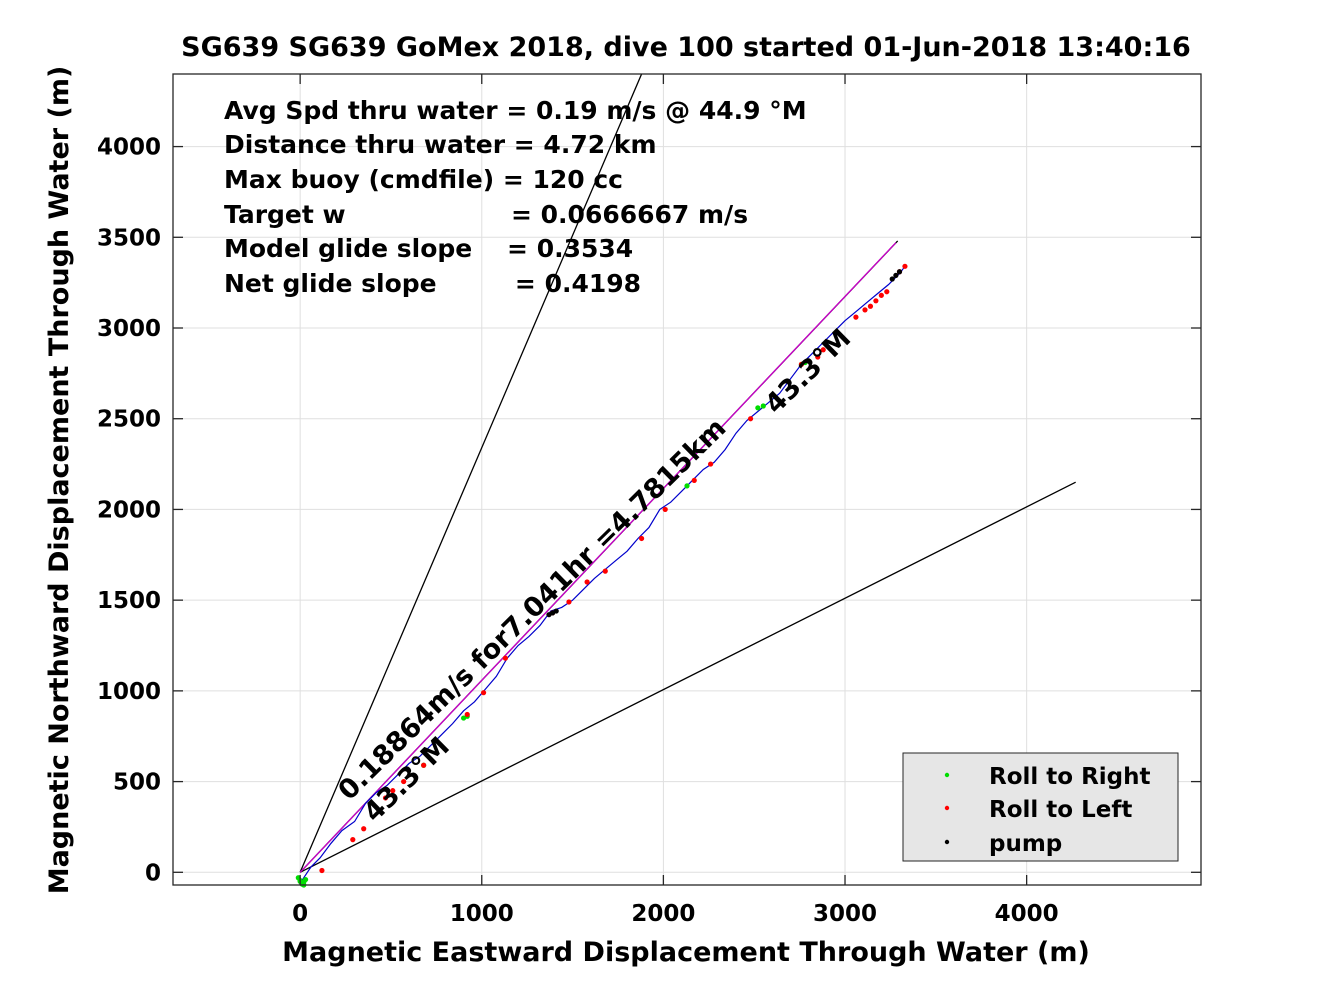 The width and height of the screenshot is (1328, 1000). Describe the element at coordinates (129, 329) in the screenshot. I see `y-tick-label: 3000` at that location.